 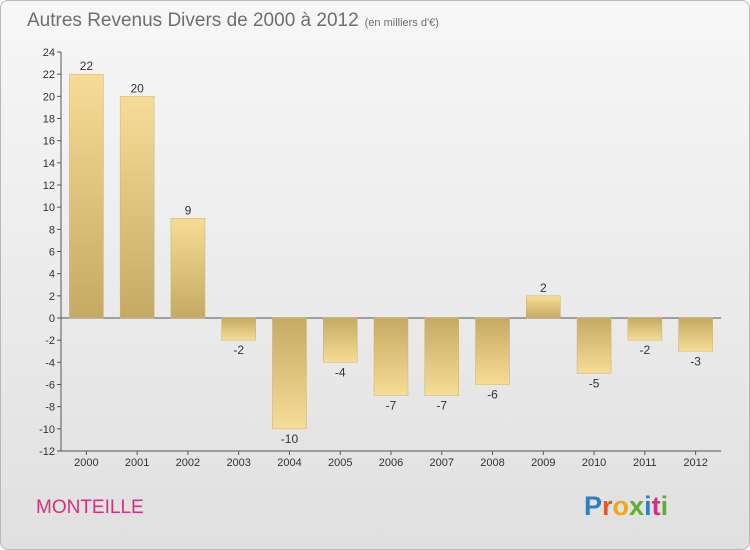 What do you see at coordinates (695, 463) in the screenshot?
I see `x-tick-label: 2012` at bounding box center [695, 463].